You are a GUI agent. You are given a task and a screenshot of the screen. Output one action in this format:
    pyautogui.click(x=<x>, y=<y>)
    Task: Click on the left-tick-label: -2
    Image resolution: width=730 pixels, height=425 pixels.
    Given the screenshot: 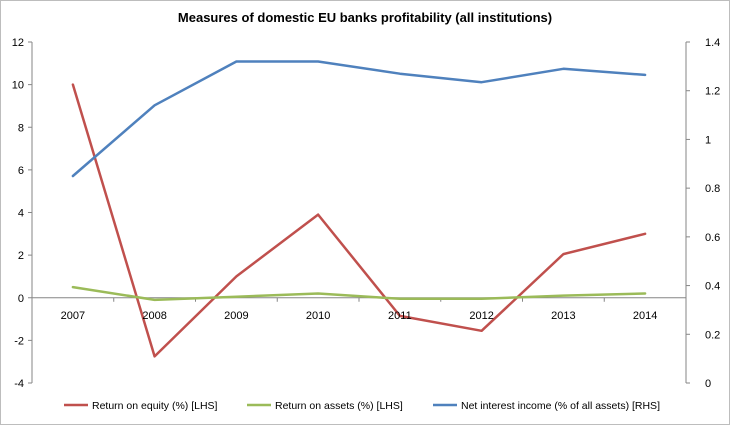 What is the action you would take?
    pyautogui.click(x=19, y=341)
    